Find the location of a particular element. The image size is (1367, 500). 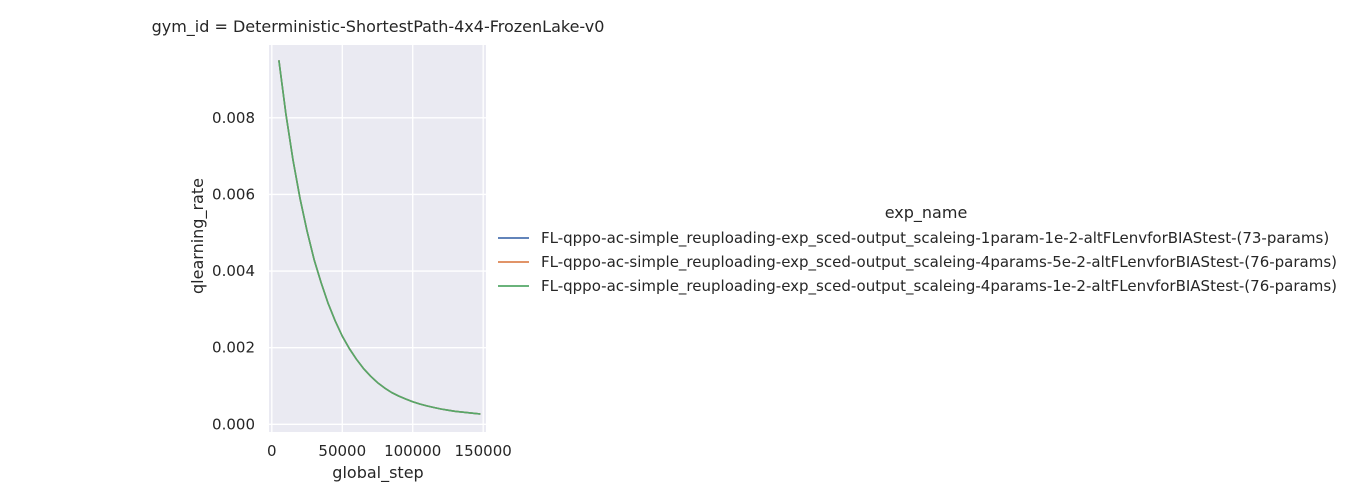

y-tick-labels: 0.000 0.002 0.004 0.006 0.008 is located at coordinates (233, 271).